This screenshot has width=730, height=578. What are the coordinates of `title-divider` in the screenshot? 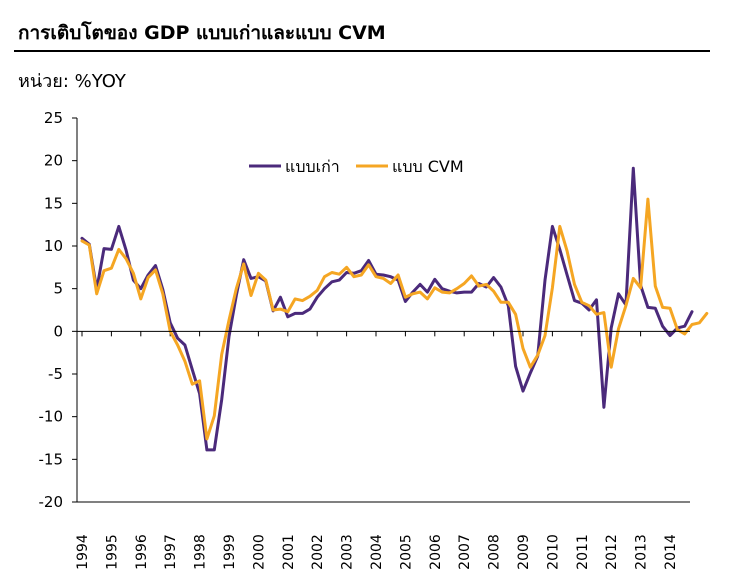 It's located at (362, 51).